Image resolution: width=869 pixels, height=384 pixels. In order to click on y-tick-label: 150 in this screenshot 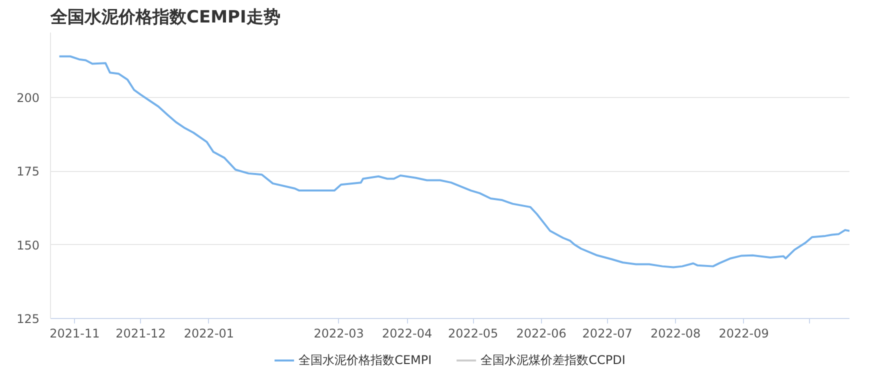, I will do `click(28, 245)`.